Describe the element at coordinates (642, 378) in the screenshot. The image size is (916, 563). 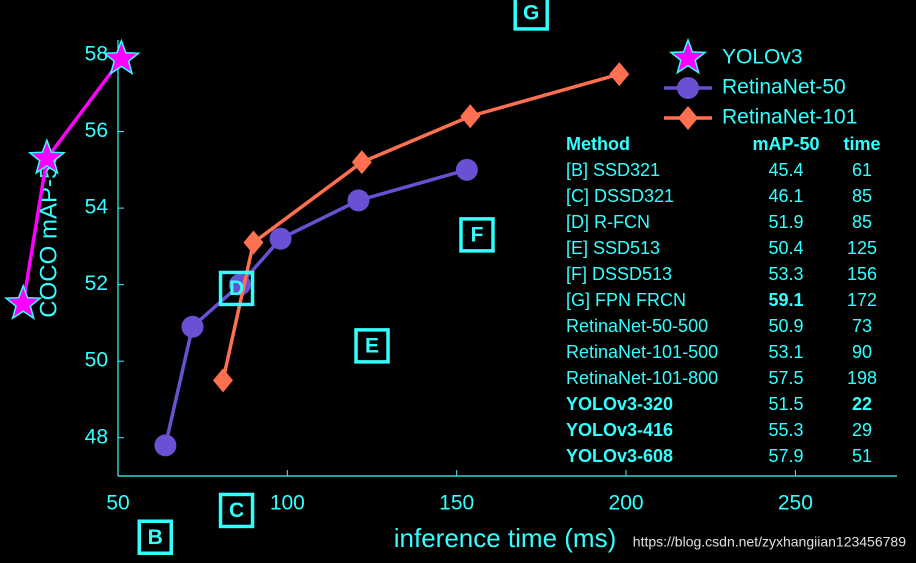
I see `table-method: RetinaNet-101-800` at that location.